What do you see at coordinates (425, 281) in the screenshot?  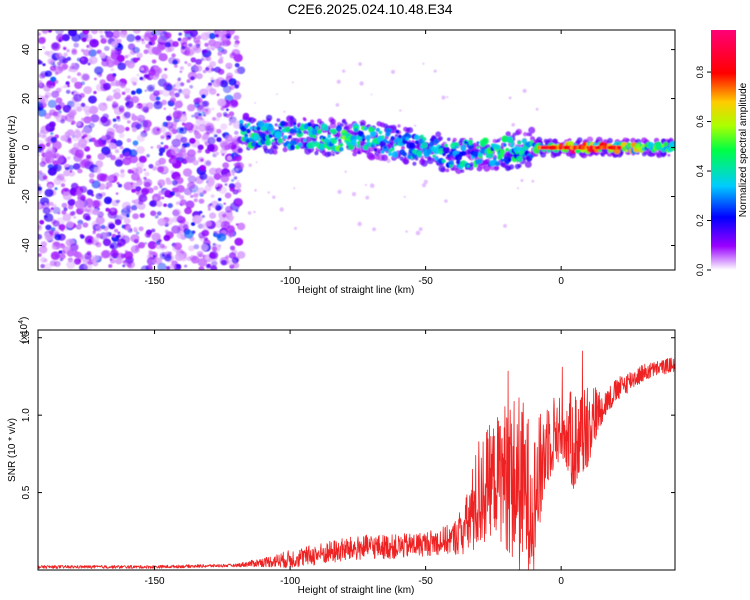 I see `x-tick-label: -50` at bounding box center [425, 281].